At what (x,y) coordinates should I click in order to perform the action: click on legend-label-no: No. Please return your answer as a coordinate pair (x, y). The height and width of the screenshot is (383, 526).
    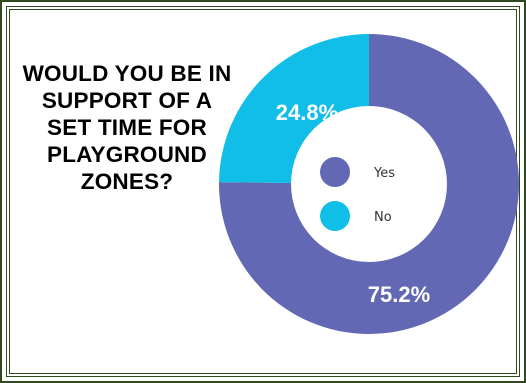
    Looking at the image, I should click on (383, 217).